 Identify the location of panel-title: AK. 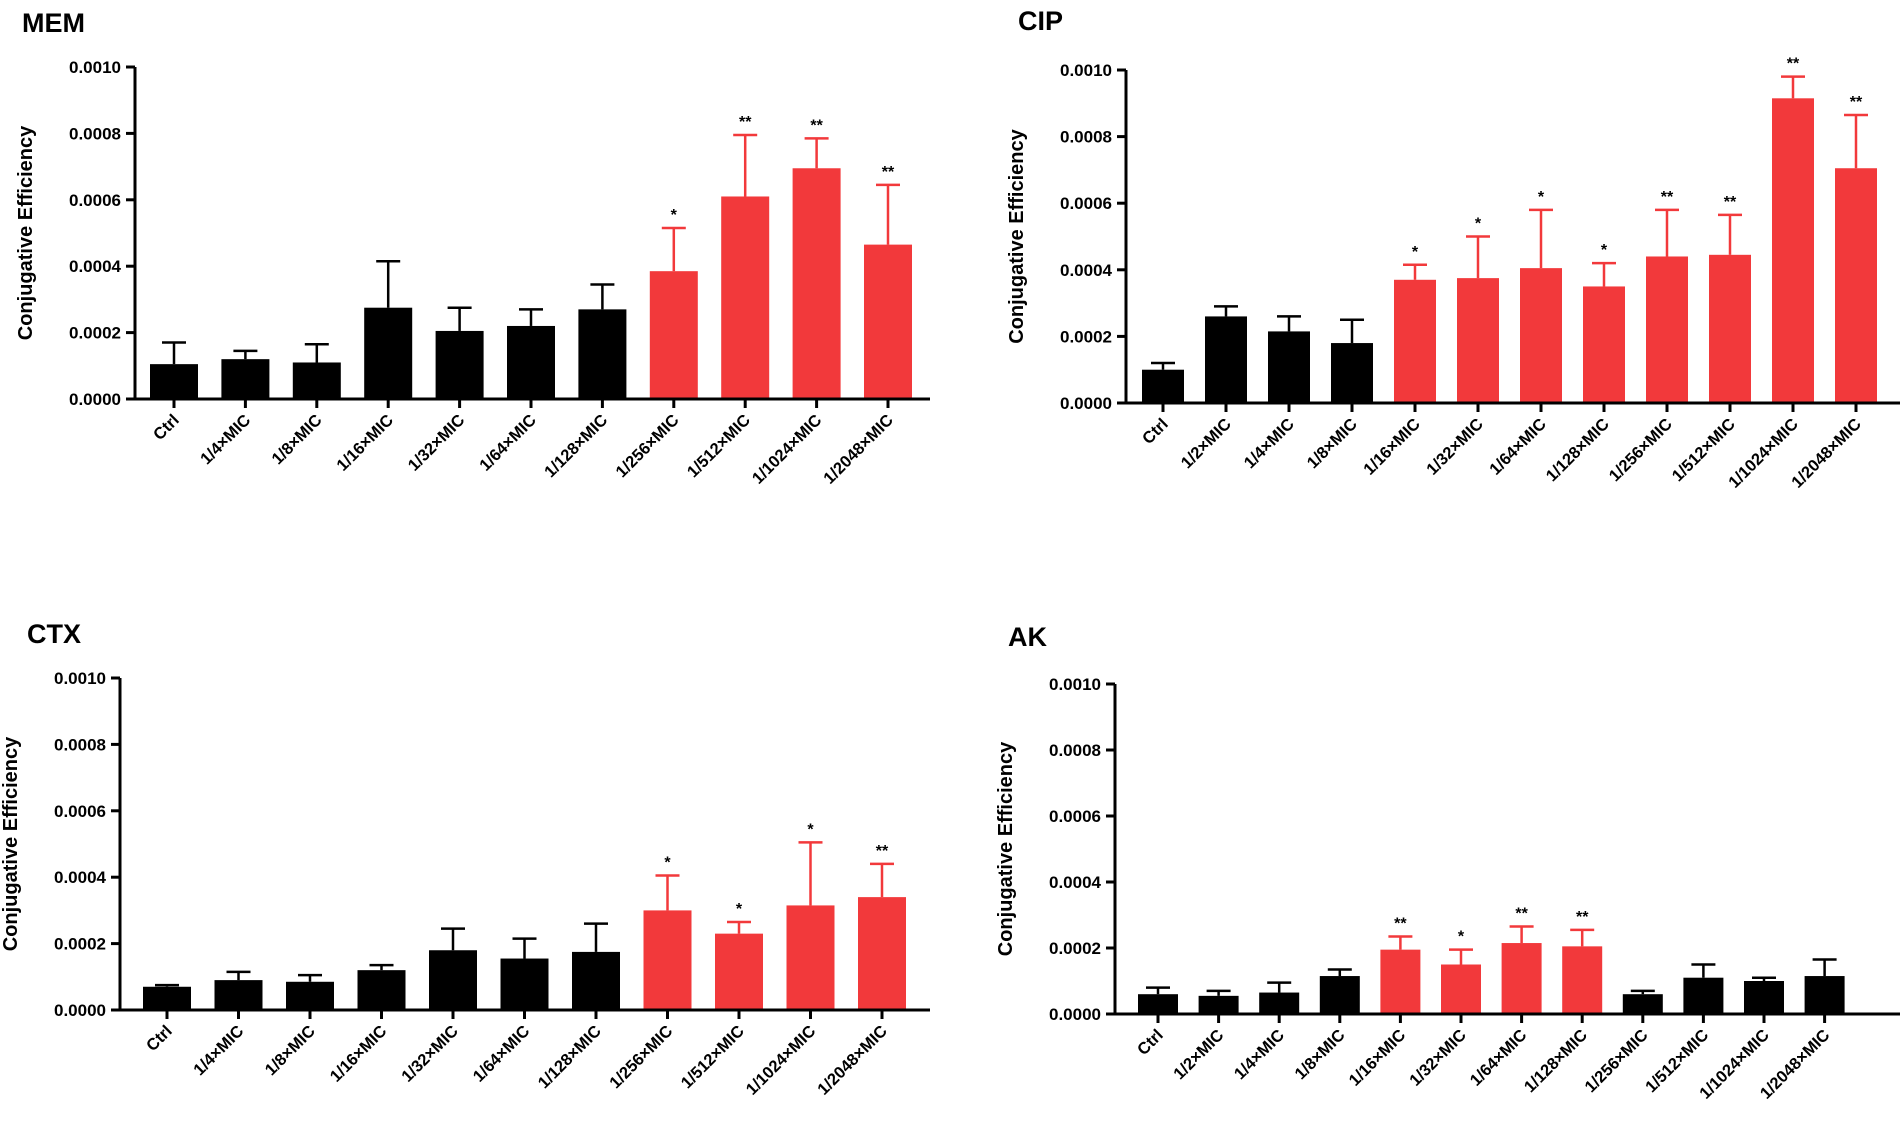
(1027, 637).